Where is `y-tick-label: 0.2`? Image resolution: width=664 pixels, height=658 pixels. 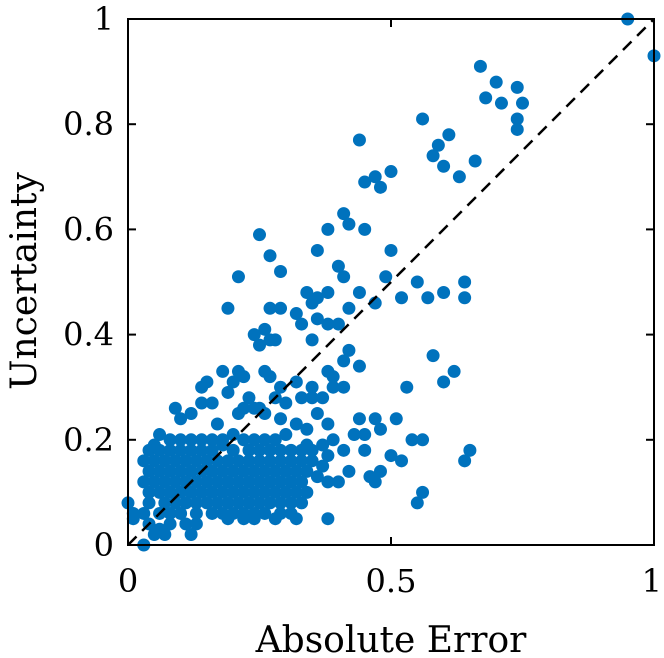
y-tick-label: 0.2 is located at coordinates (88, 440).